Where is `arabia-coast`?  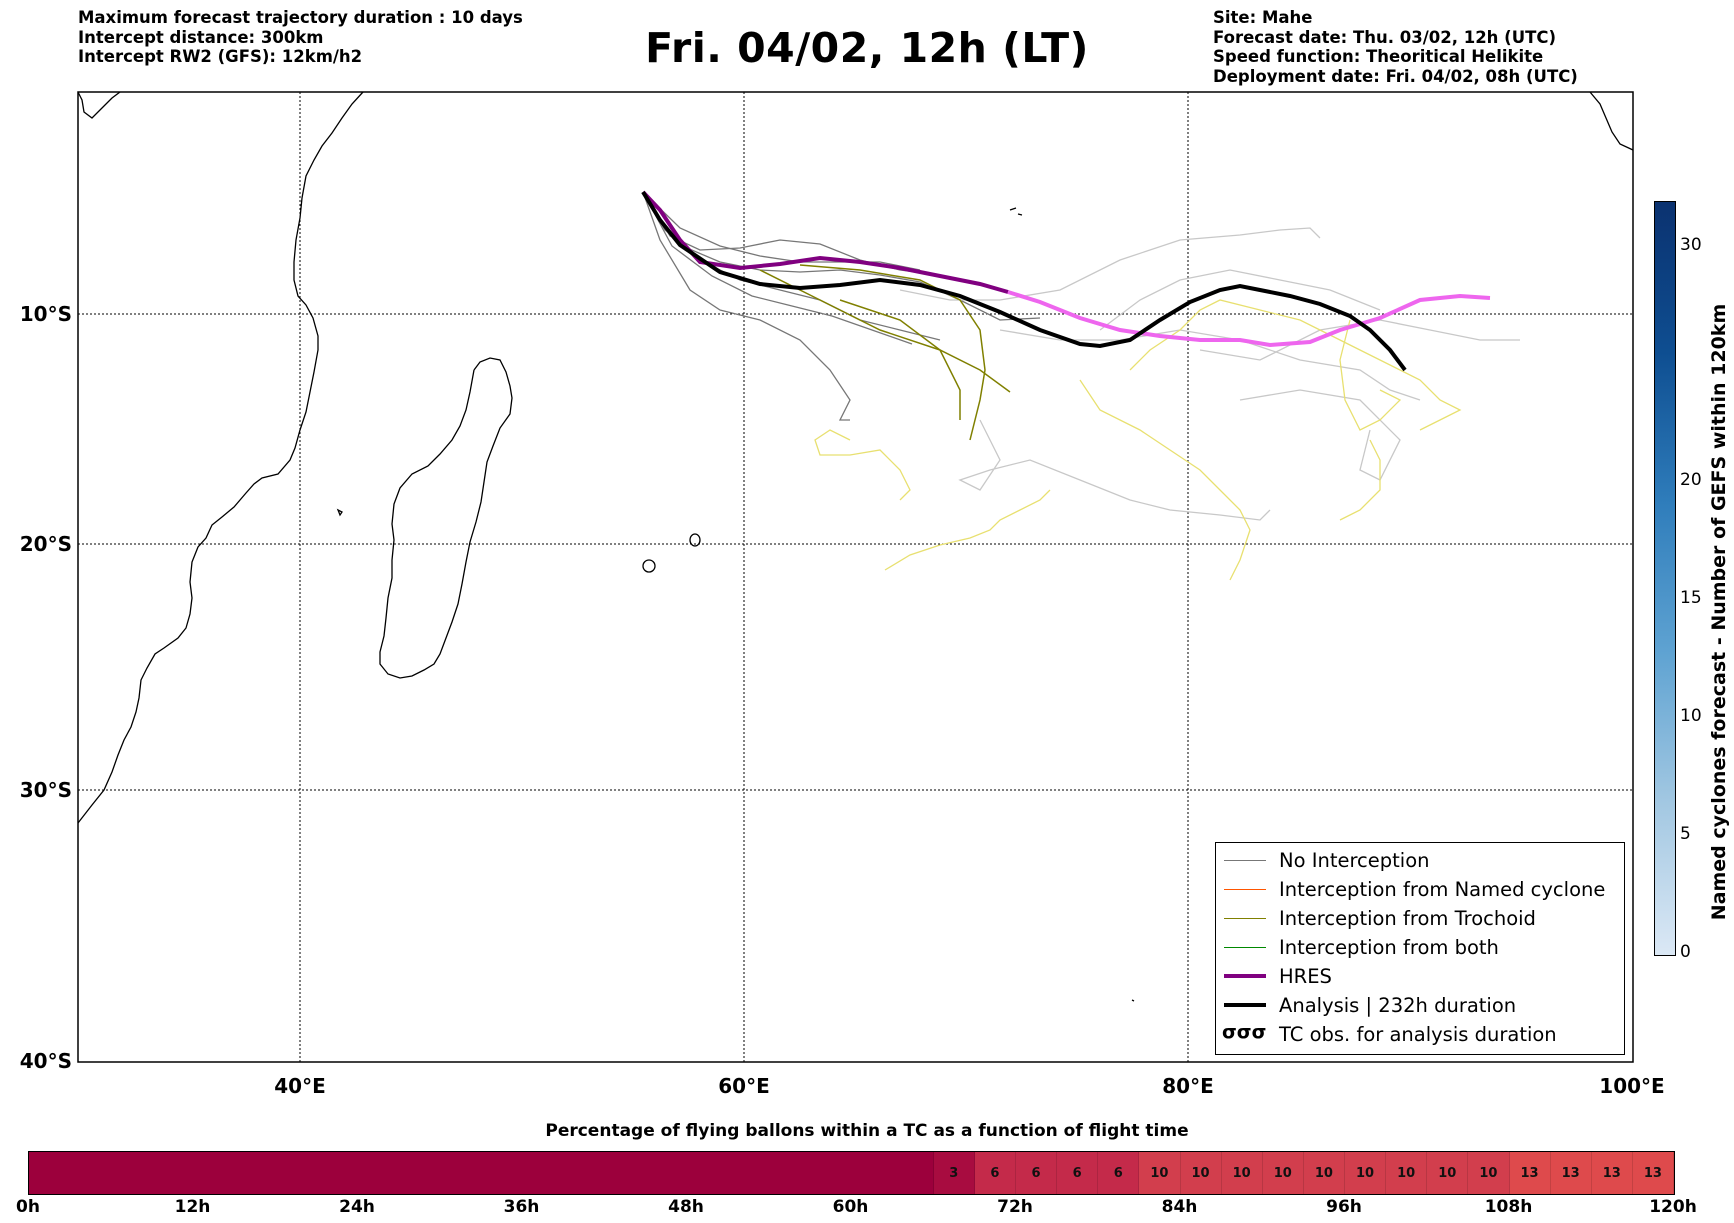
arabia-coast is located at coordinates (1611, 121).